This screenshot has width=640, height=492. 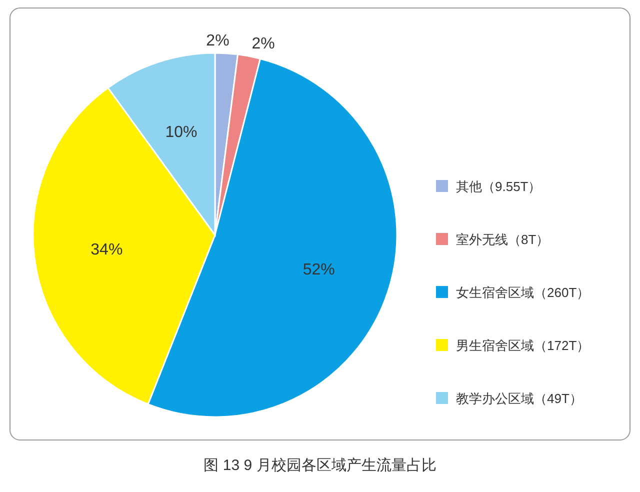 What do you see at coordinates (519, 398) in the screenshot?
I see `legend-label: 教学办公区域（49T）` at bounding box center [519, 398].